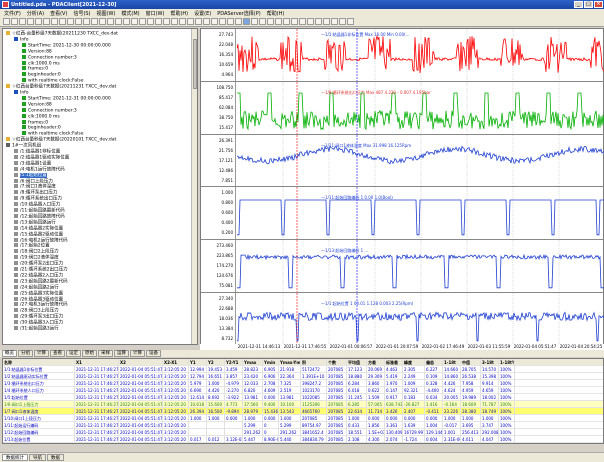 The width and height of the screenshot is (604, 462). Describe the element at coordinates (39, 169) in the screenshot. I see `tree-item: /4:电机1运行故障代码` at that location.